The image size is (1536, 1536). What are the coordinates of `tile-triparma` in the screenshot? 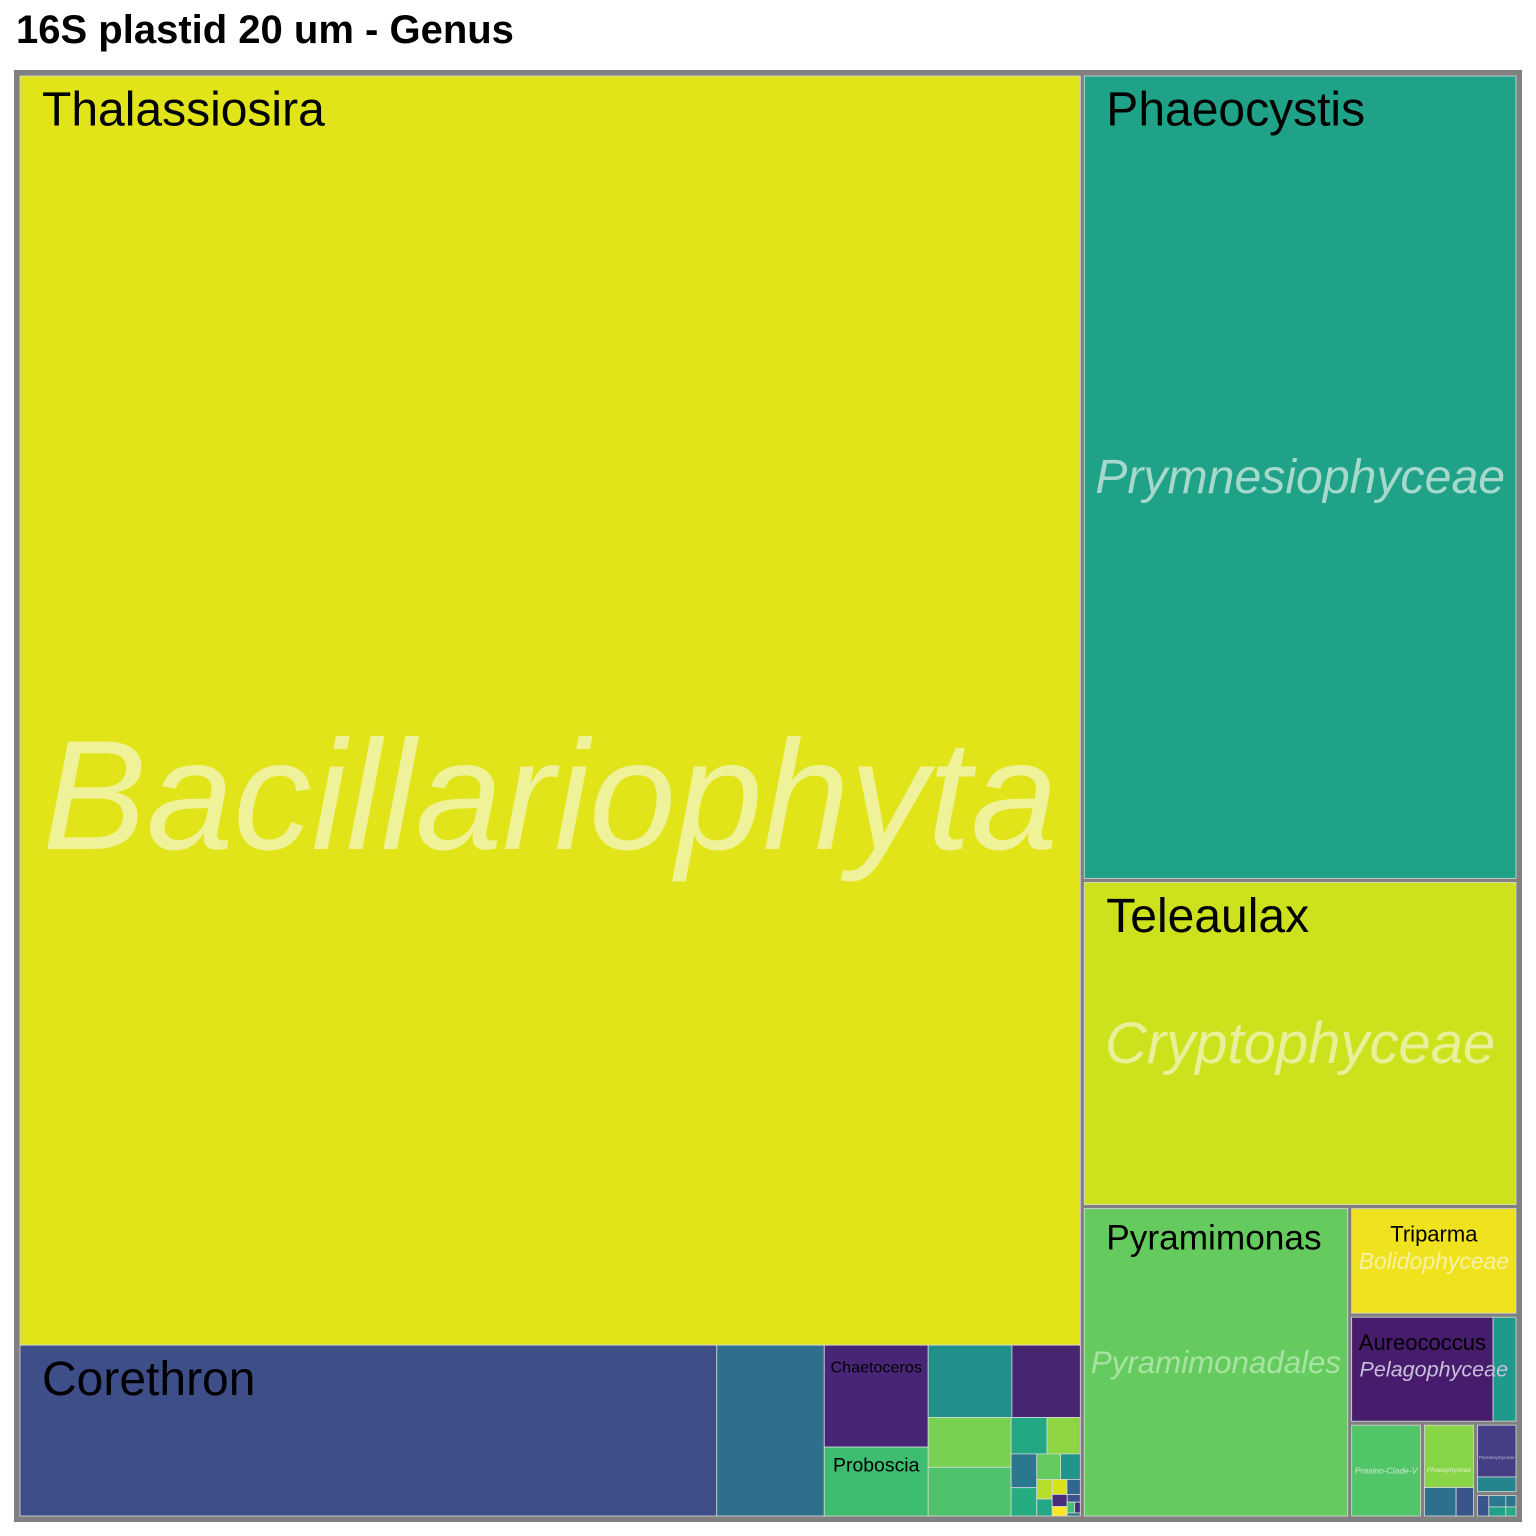 It's located at (1434, 1261).